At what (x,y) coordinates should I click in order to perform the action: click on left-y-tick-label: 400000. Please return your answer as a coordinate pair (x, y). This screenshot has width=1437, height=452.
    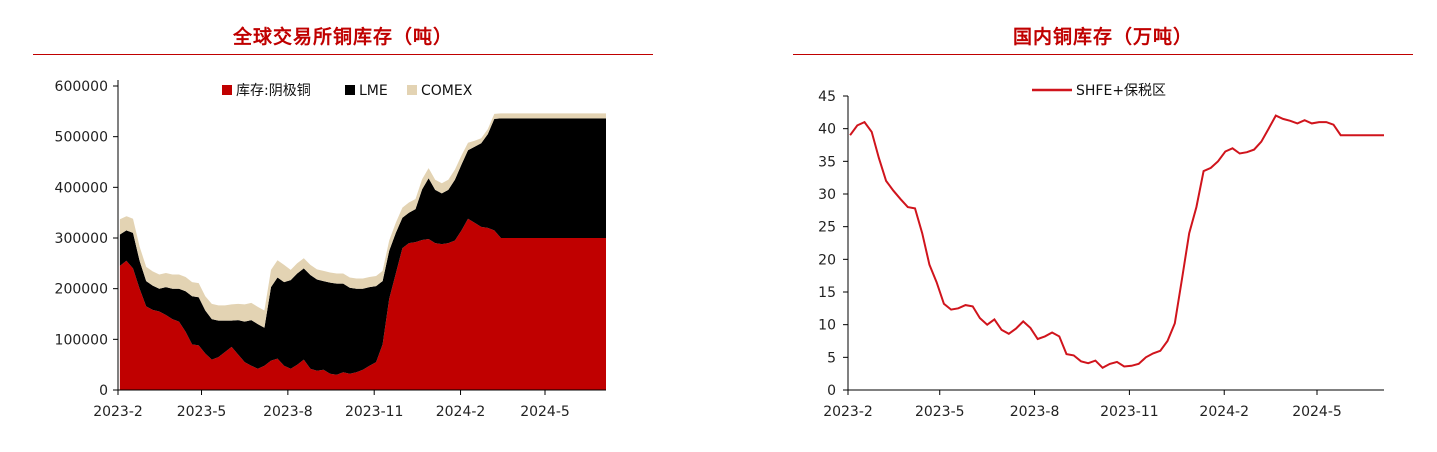
    Looking at the image, I should click on (81, 188).